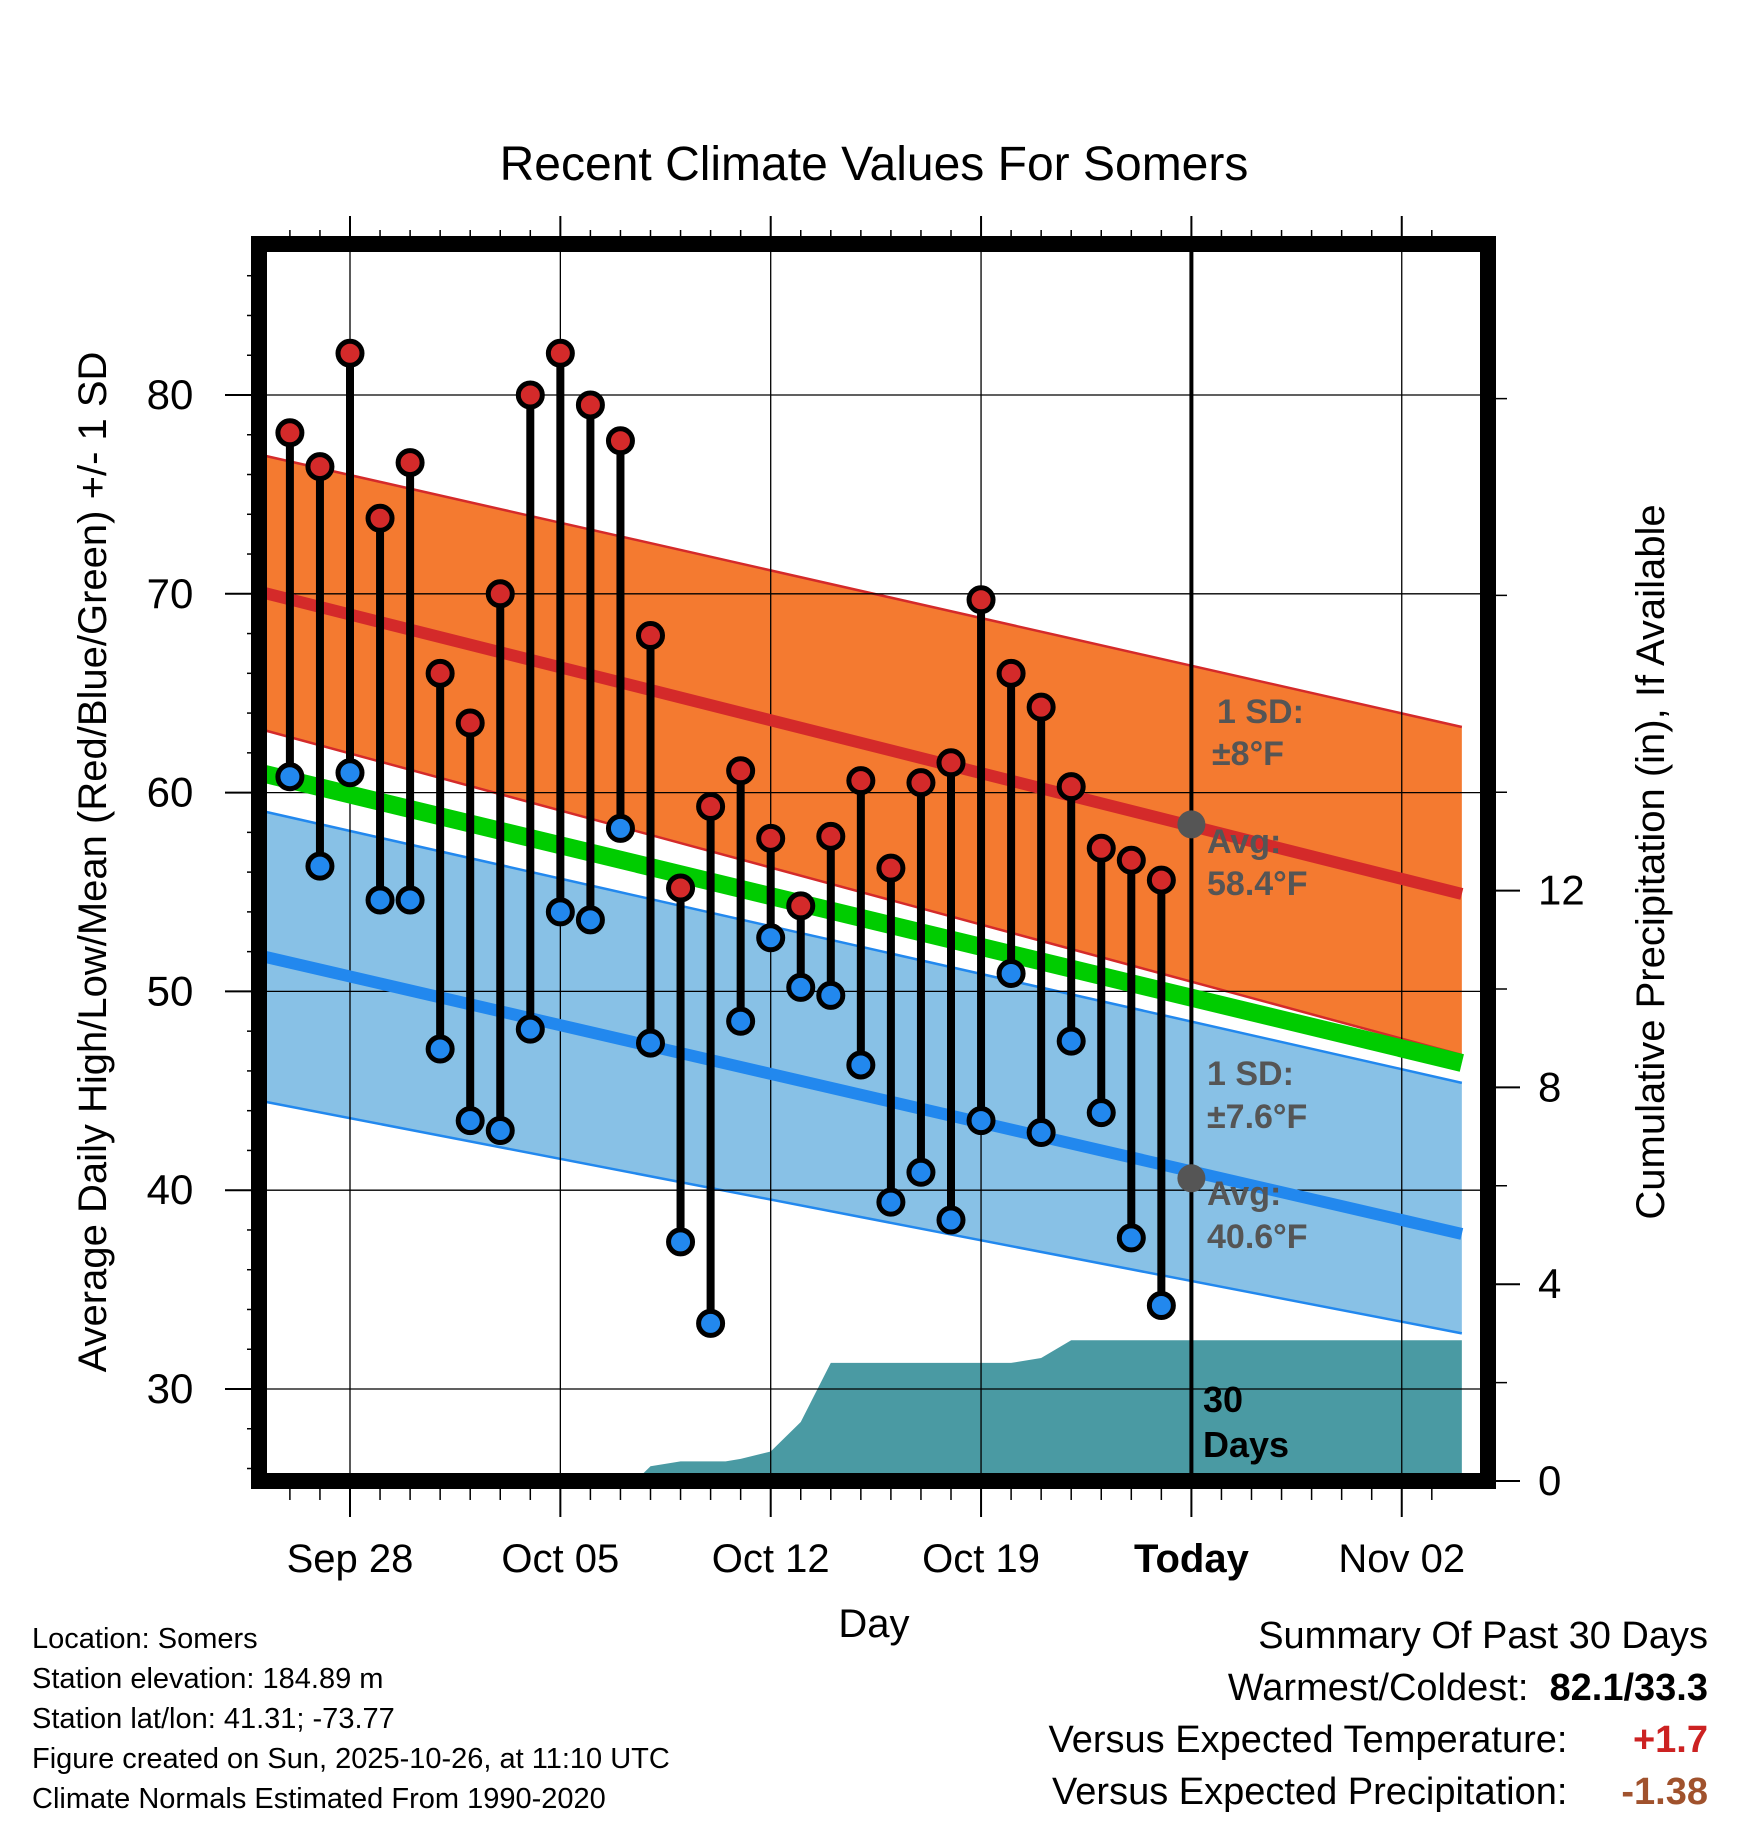  Describe the element at coordinates (350, 1559) in the screenshot. I see `x-tick-label: Sep 28` at that location.